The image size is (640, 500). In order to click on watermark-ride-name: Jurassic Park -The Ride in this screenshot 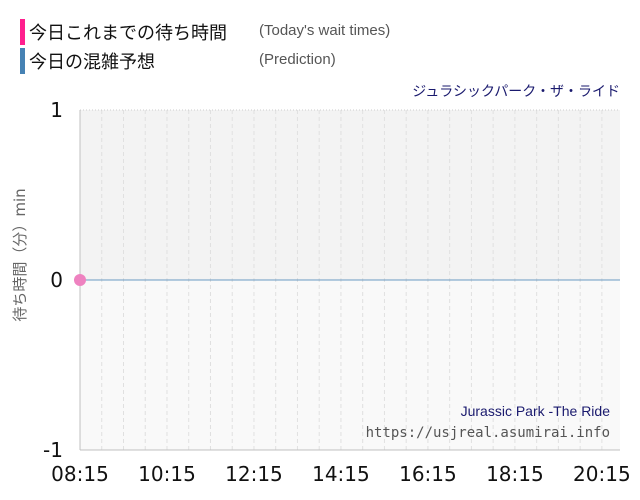, I will do `click(536, 411)`.